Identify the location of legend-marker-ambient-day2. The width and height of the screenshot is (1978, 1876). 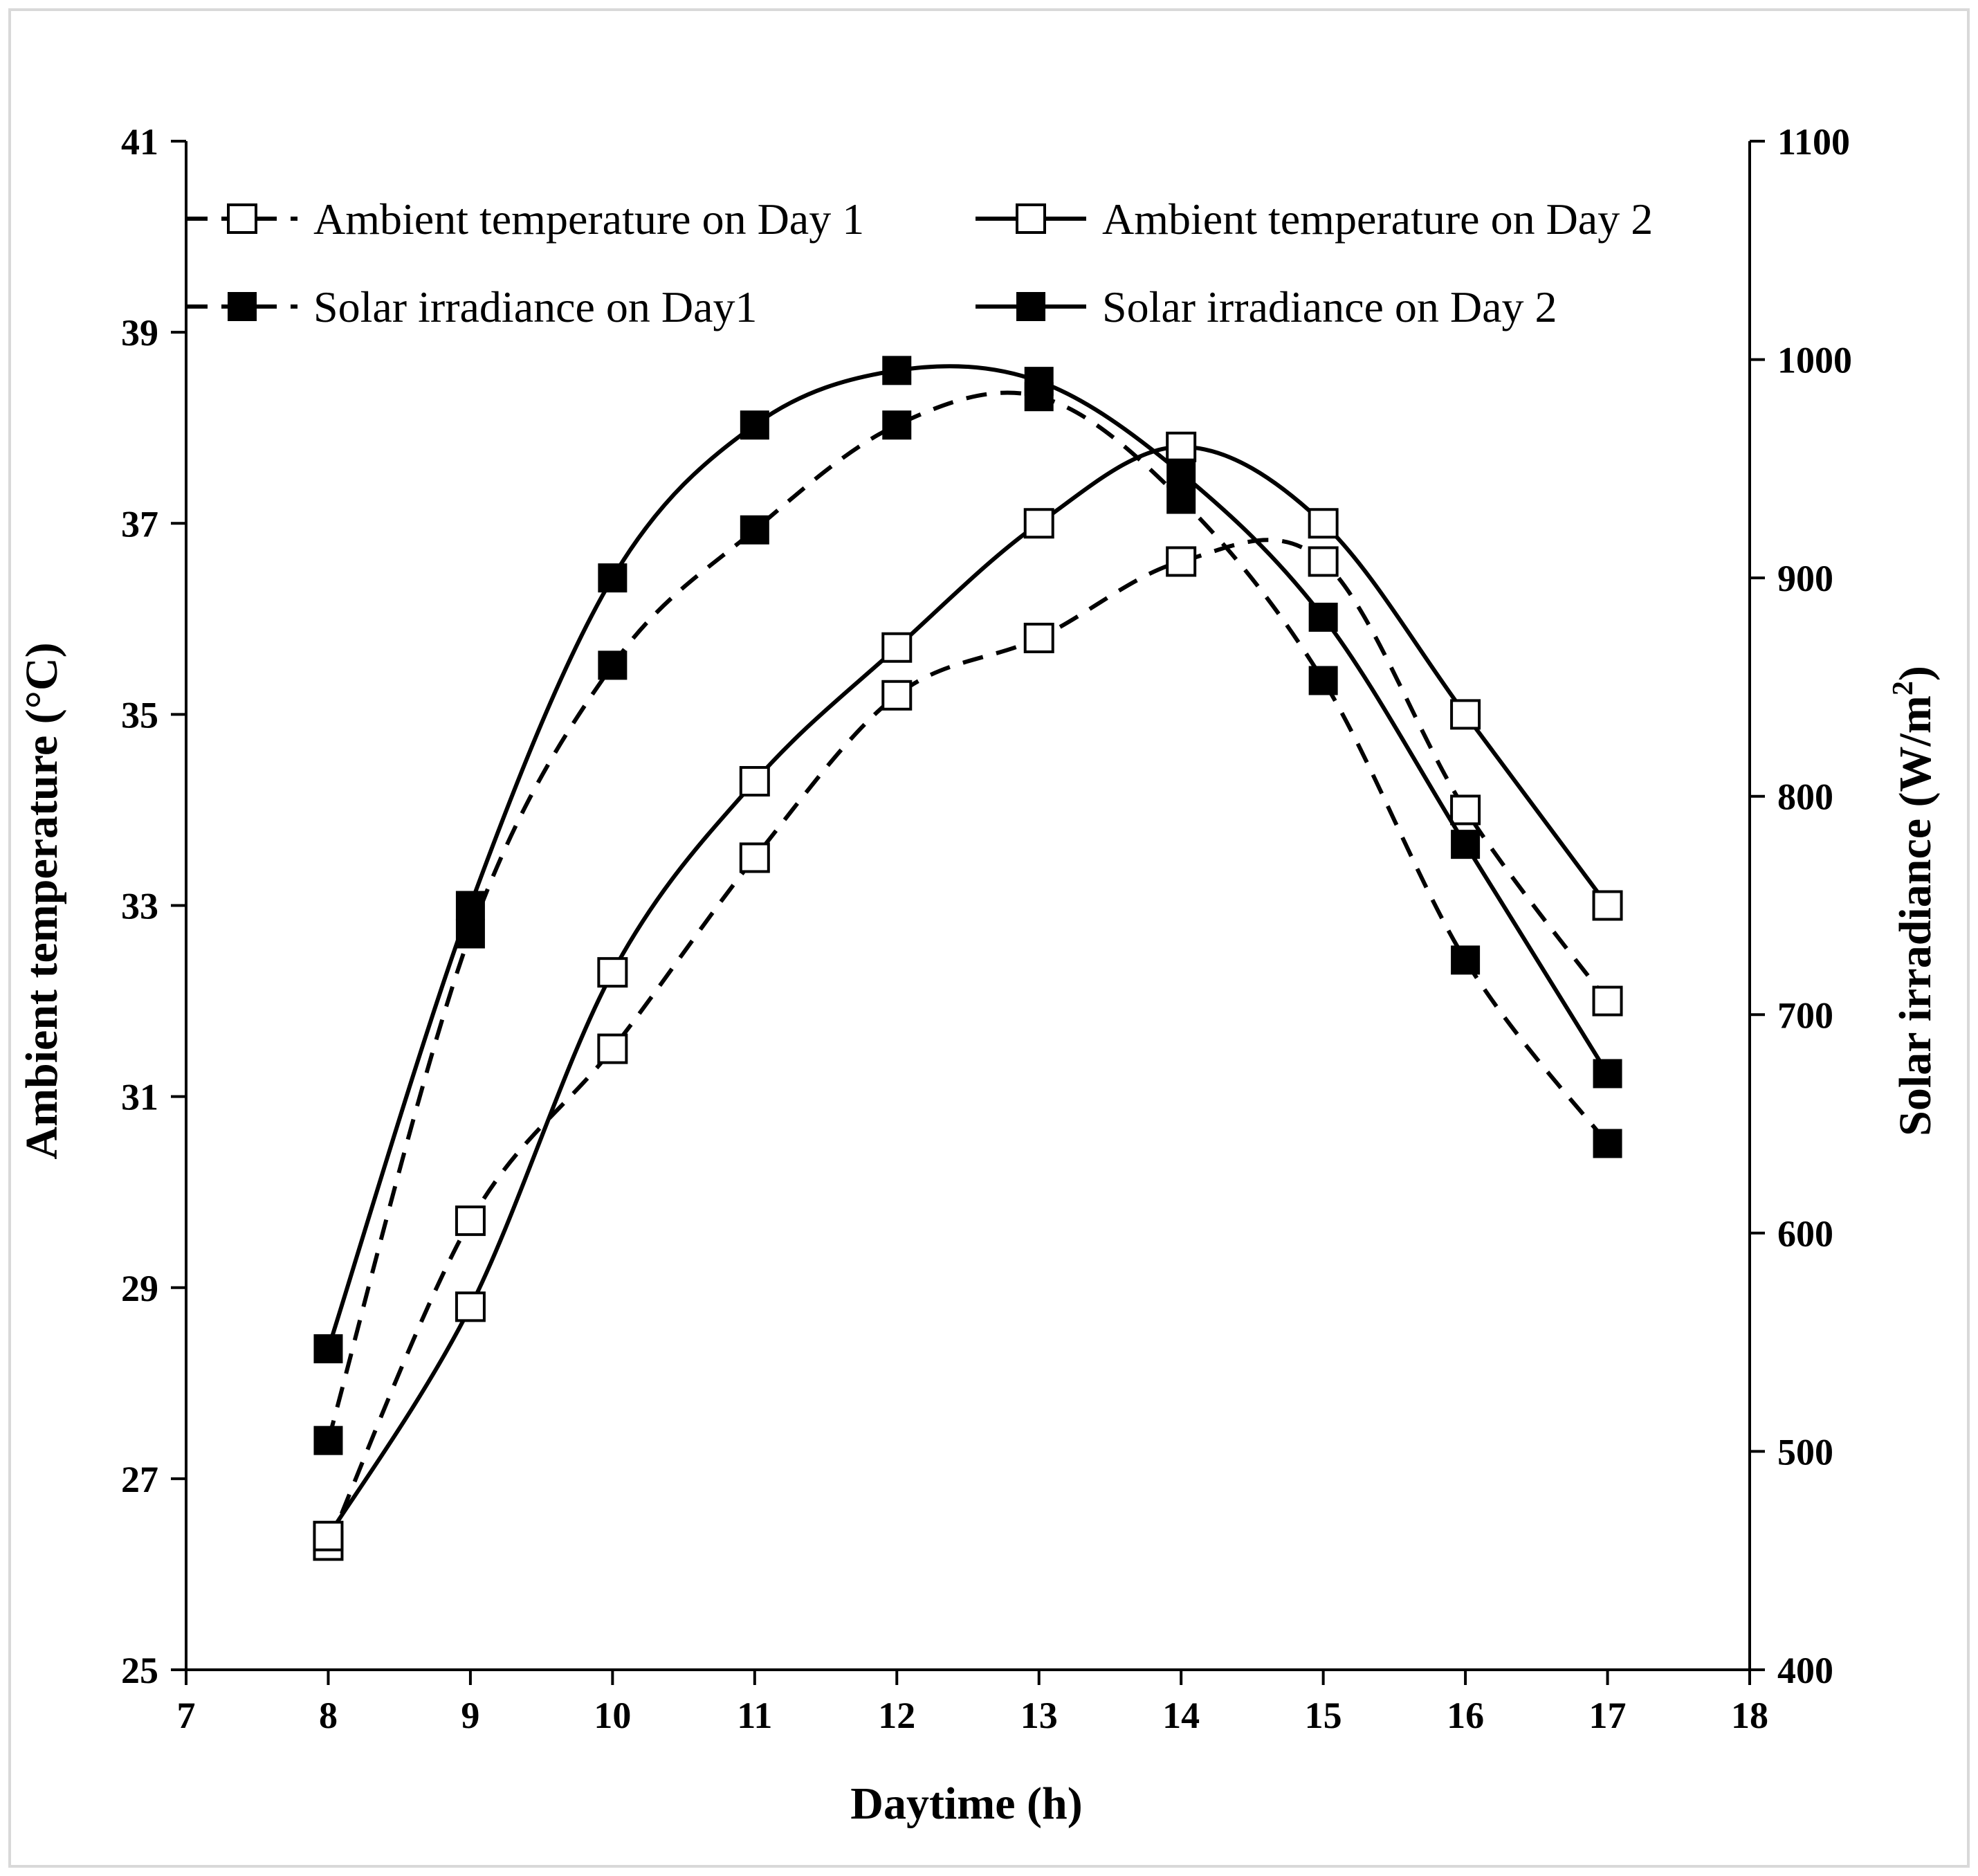
(1031, 218).